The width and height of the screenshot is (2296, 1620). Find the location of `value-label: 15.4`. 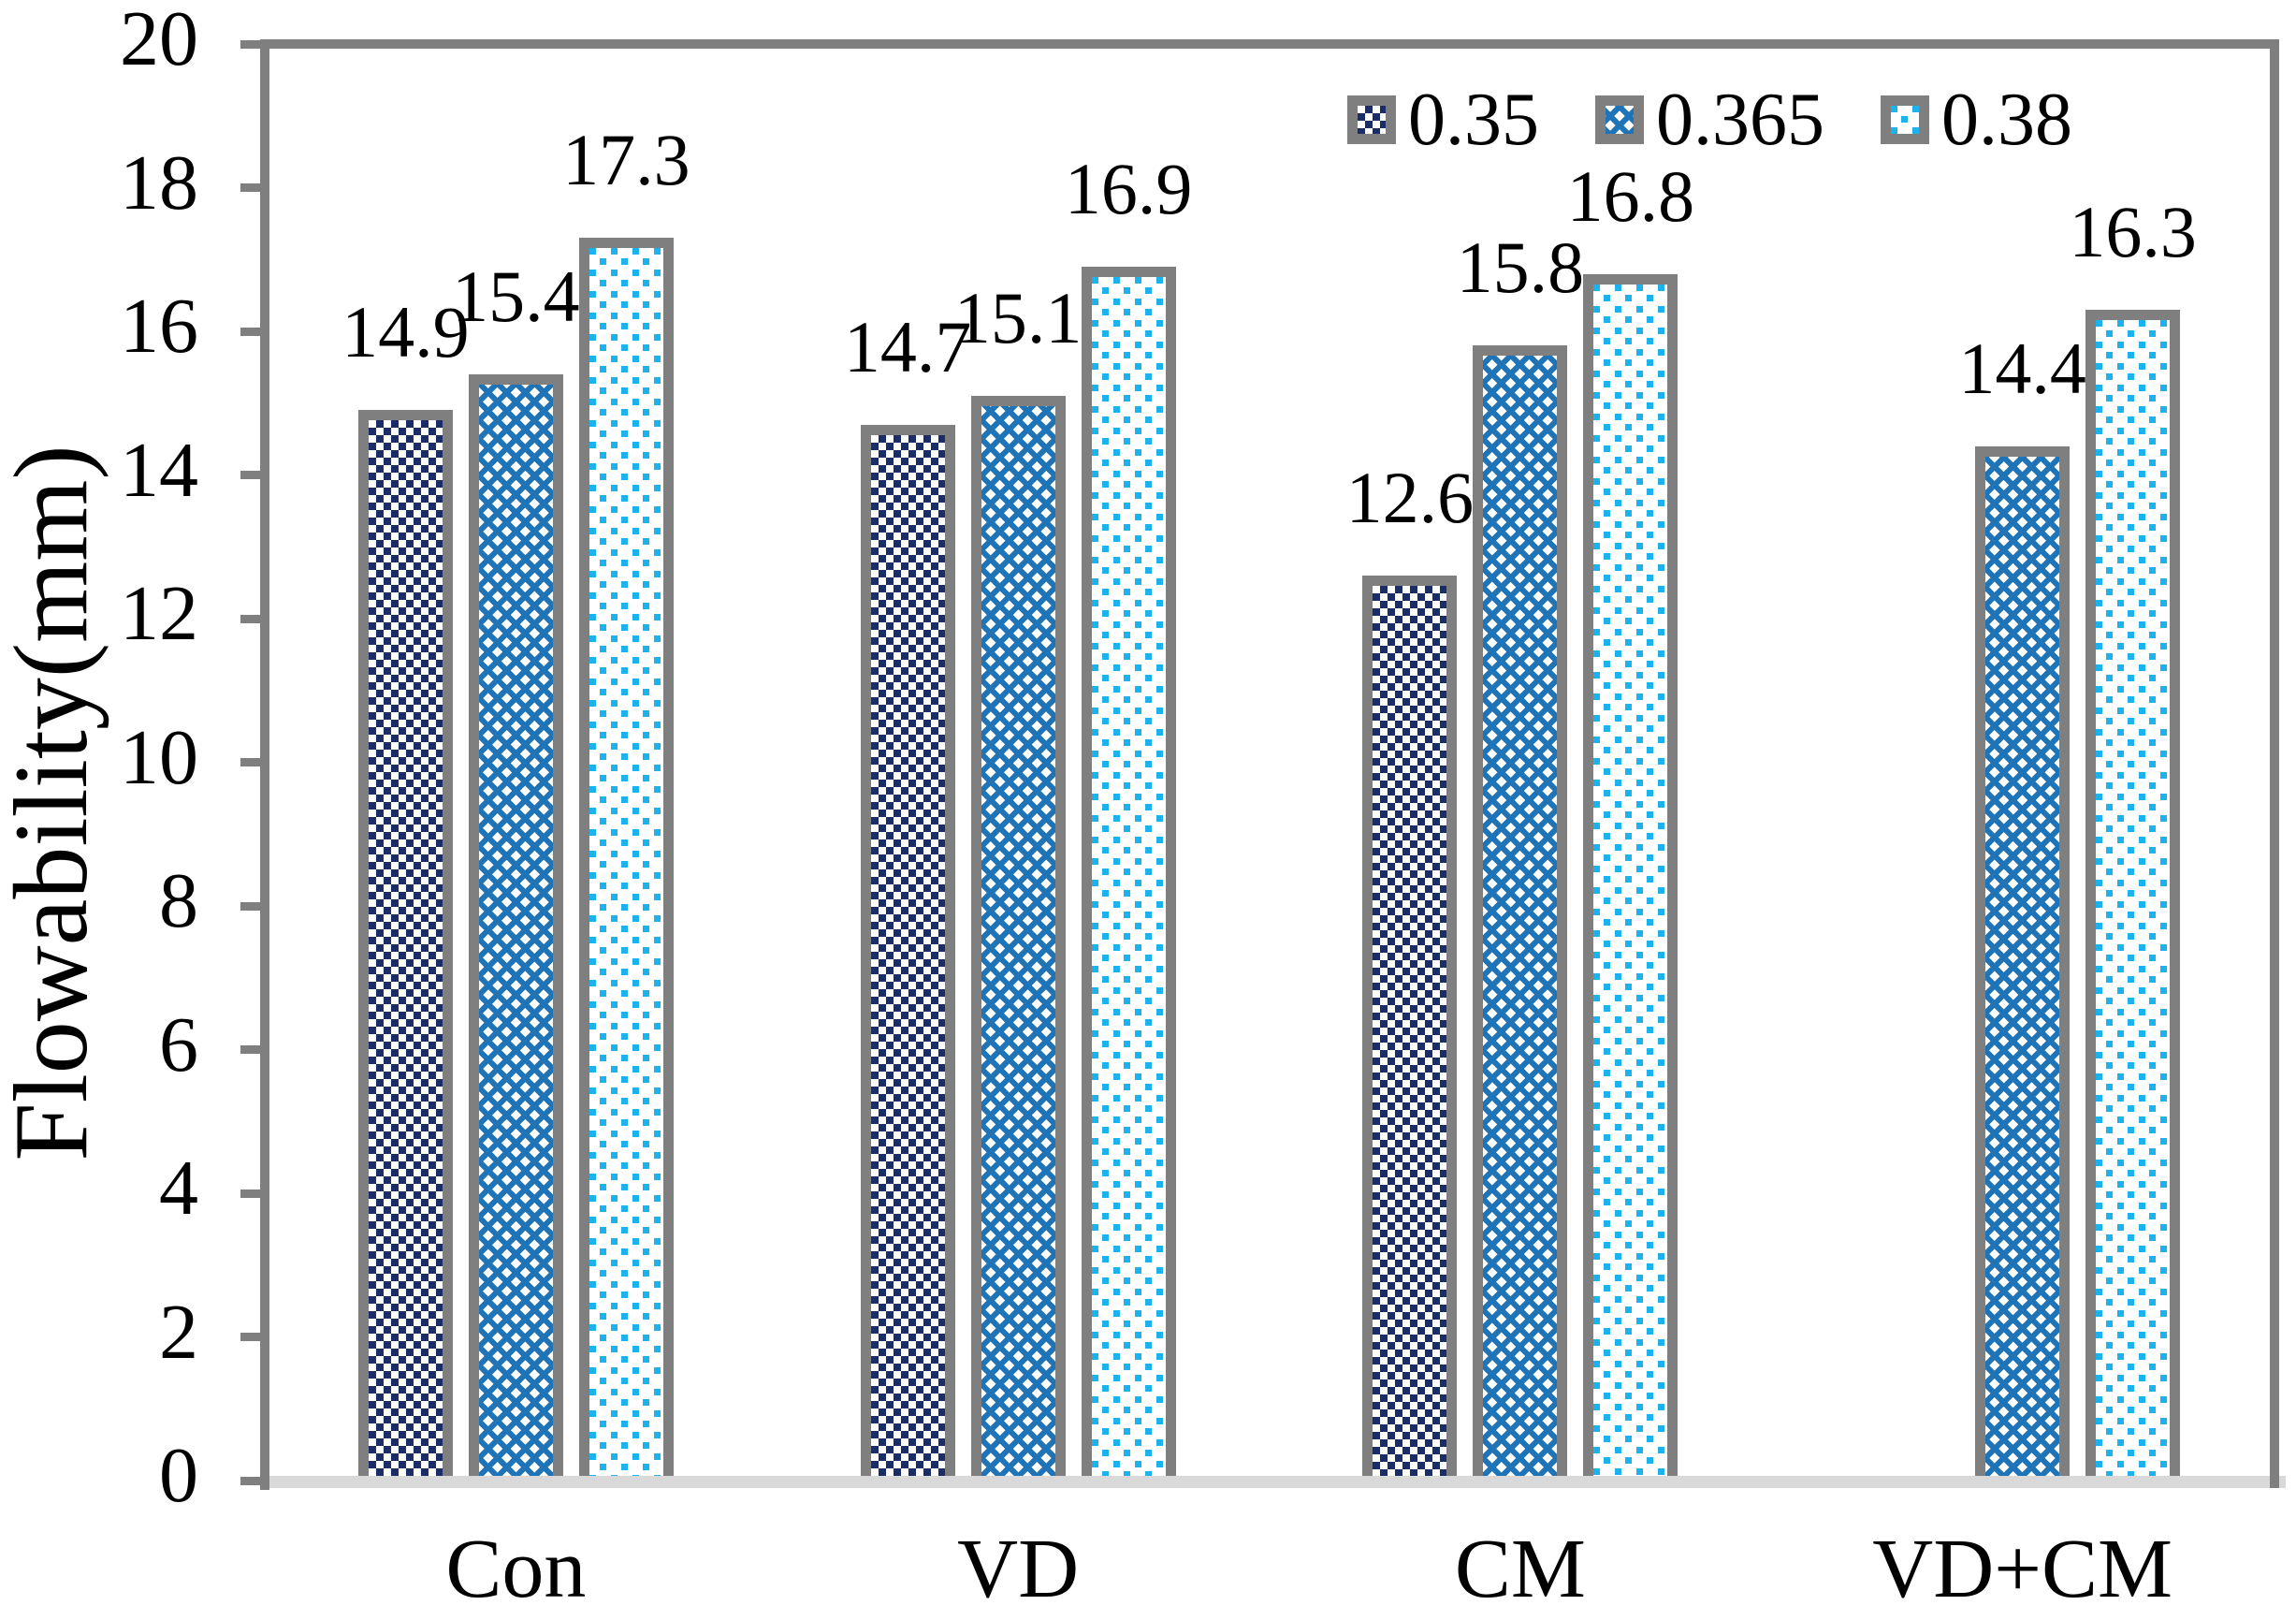

value-label: 15.4 is located at coordinates (516, 296).